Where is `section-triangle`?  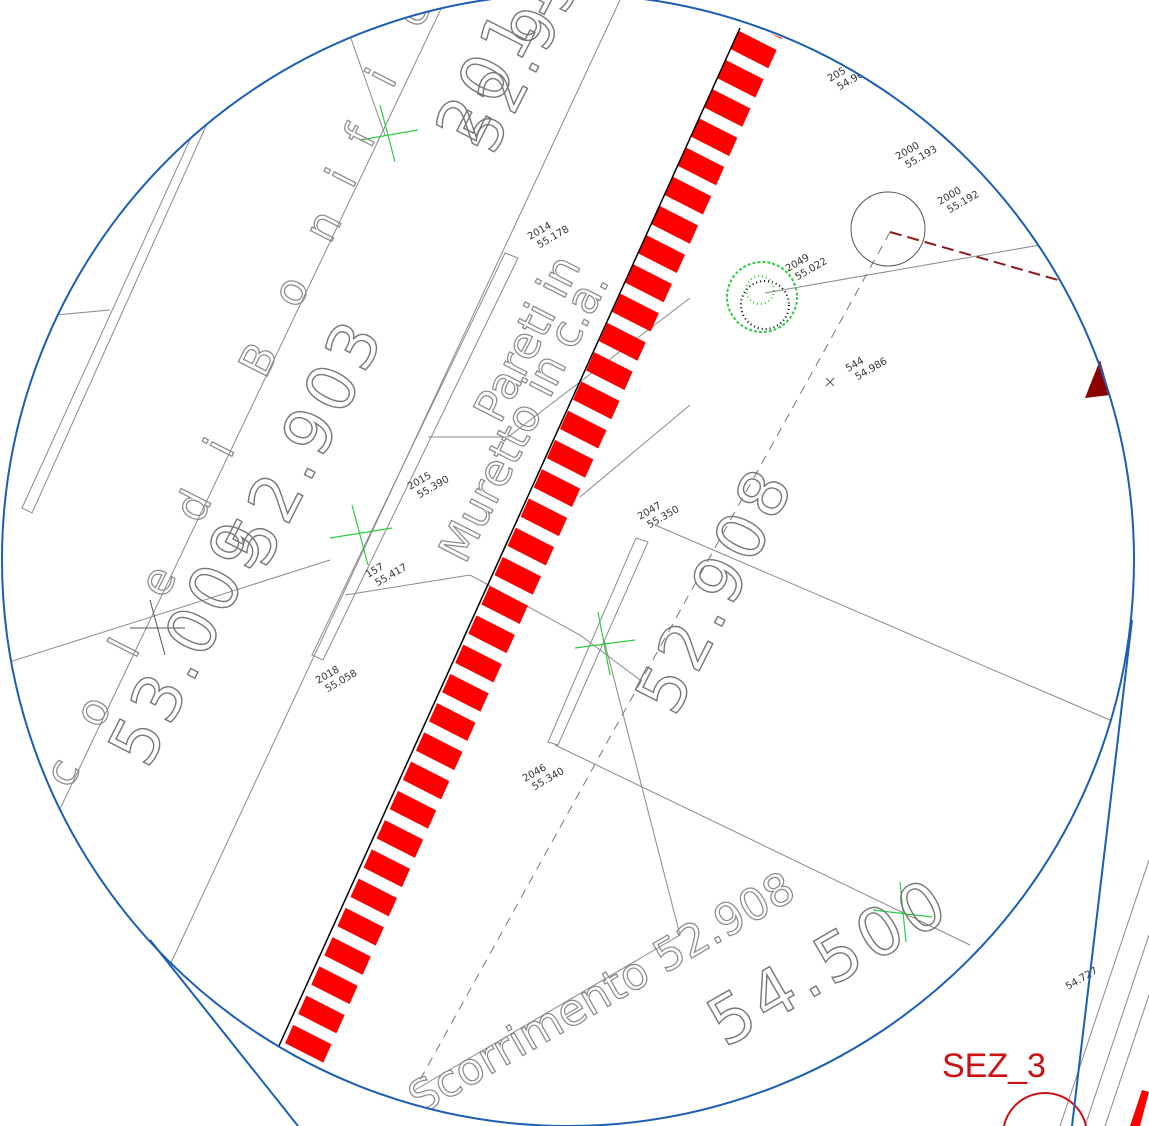
section-triangle is located at coordinates (1097, 379).